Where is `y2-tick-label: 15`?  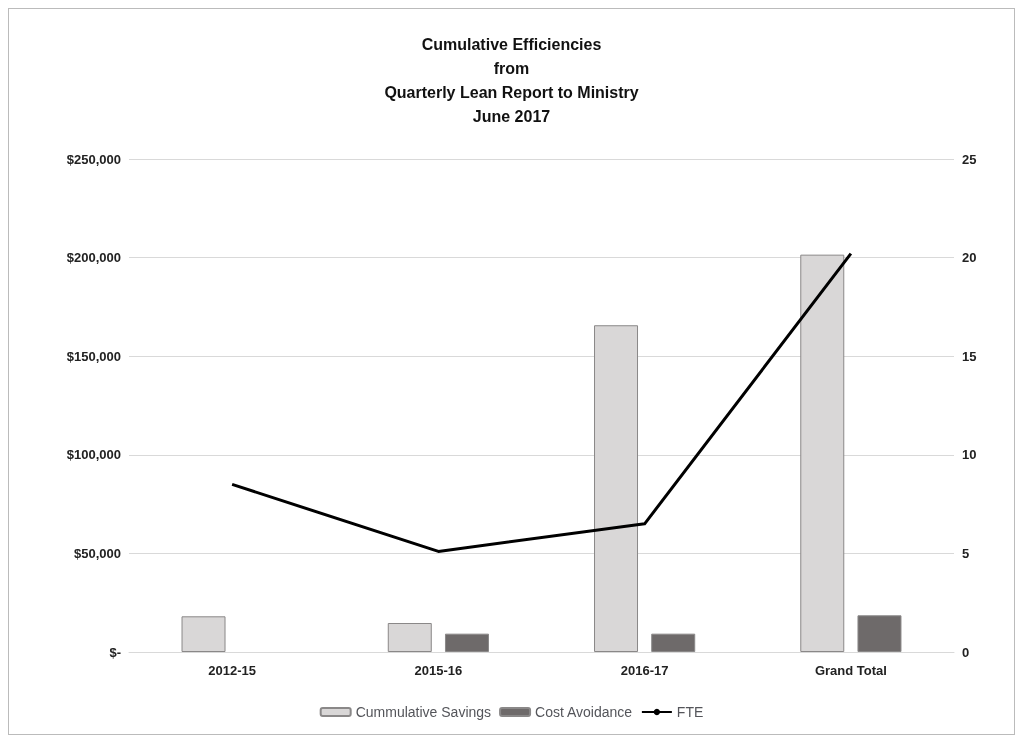
y2-tick-label: 15 is located at coordinates (969, 356).